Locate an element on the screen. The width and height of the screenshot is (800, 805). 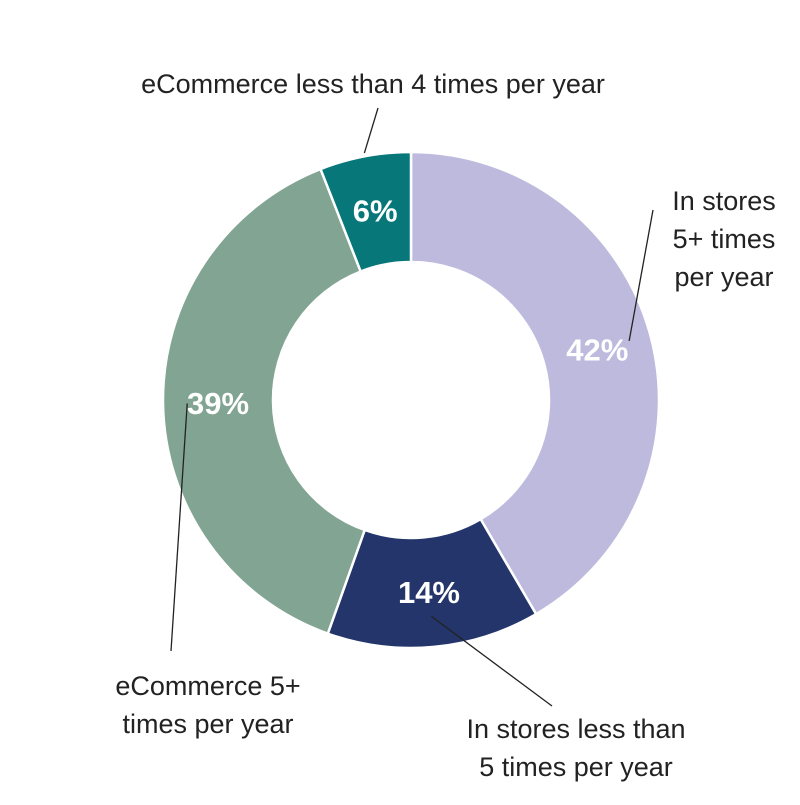
value-label-ecommerce-less-than-4-times-per-year: 6% is located at coordinates (375, 210).